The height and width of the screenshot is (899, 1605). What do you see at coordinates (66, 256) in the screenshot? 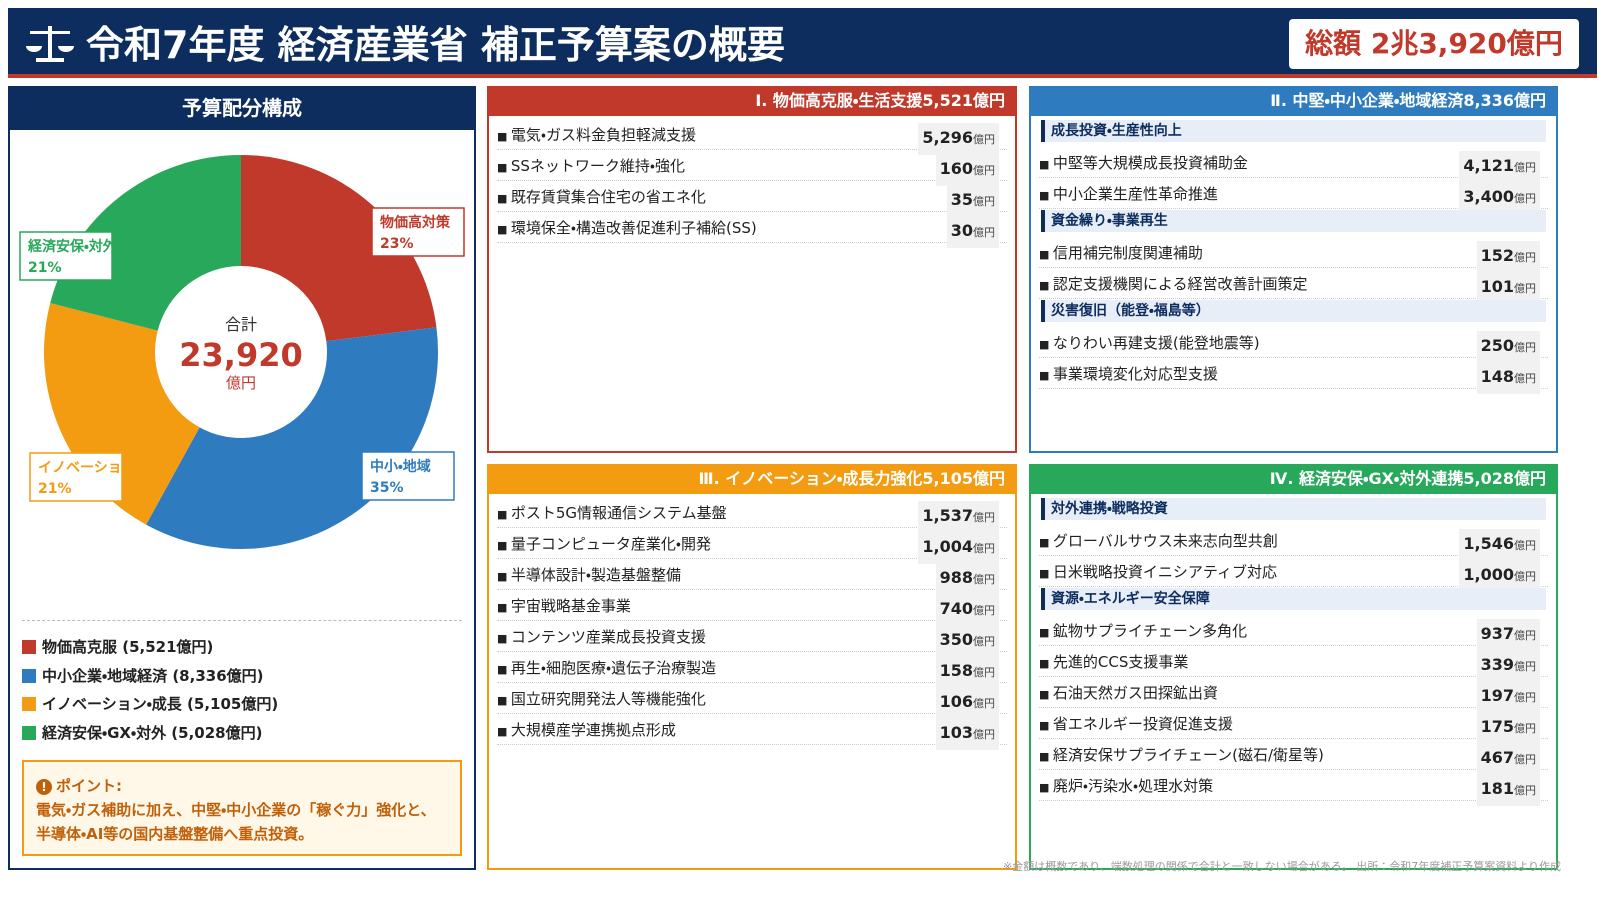
I see `callout-box` at bounding box center [66, 256].